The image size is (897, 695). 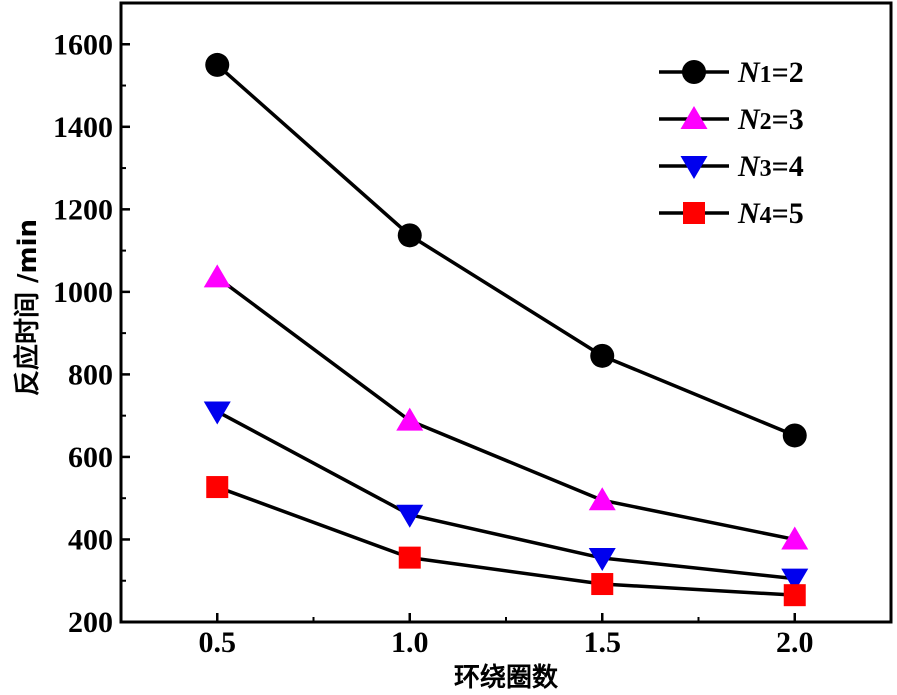 What do you see at coordinates (90, 539) in the screenshot?
I see `y-tick-label: 400` at bounding box center [90, 539].